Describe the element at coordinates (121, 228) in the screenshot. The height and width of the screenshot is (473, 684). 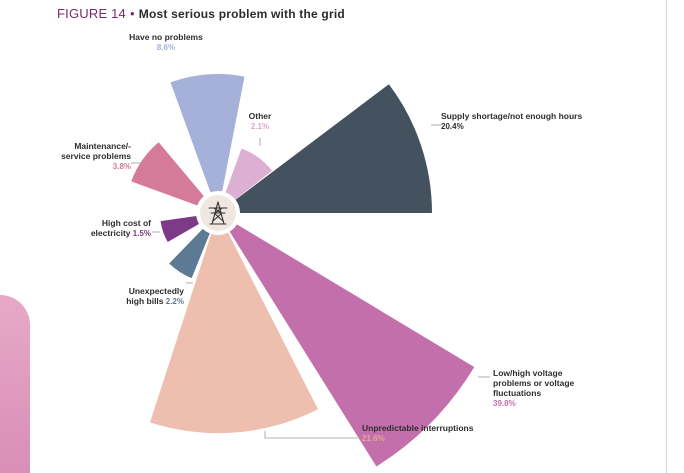
I see `slice-label-5: High cost of electricity 1.5%` at that location.